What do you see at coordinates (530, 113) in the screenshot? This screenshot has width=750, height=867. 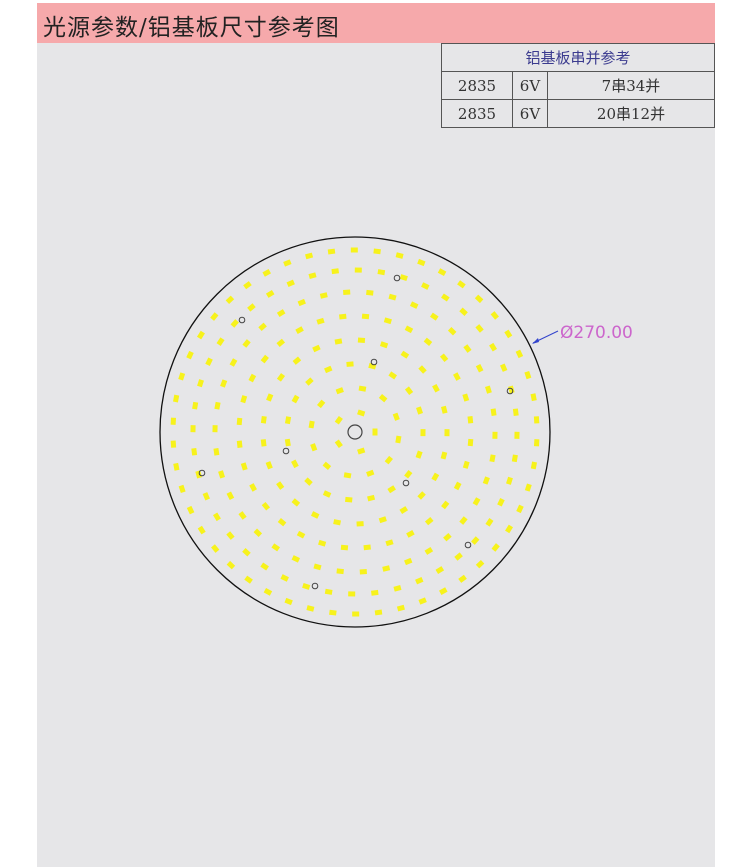 I see `voltage: 6V` at bounding box center [530, 113].